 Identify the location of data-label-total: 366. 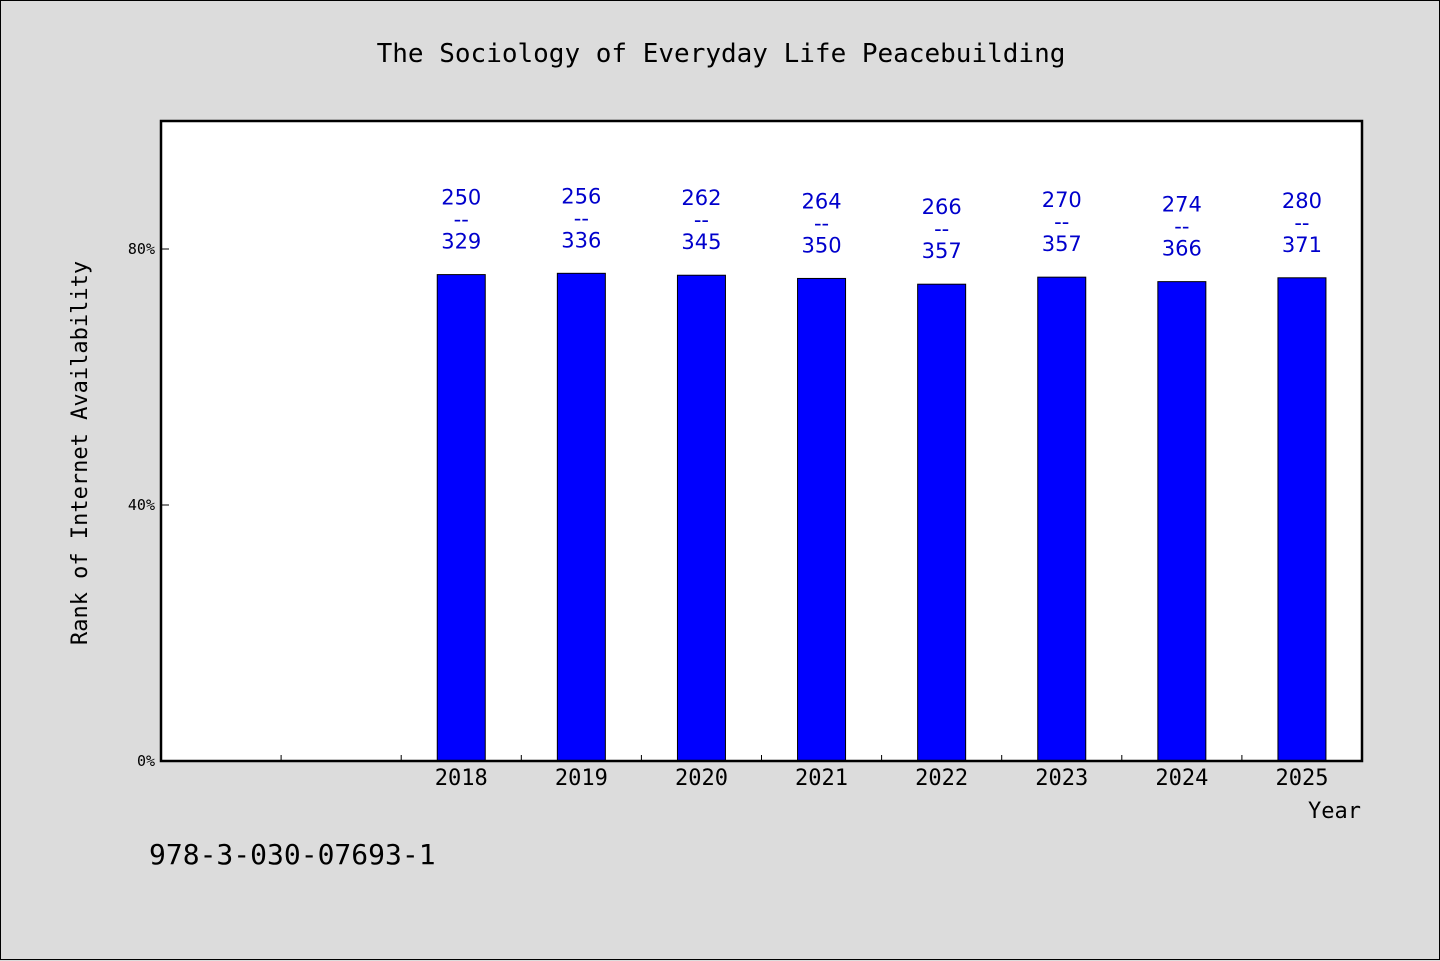
(1182, 249).